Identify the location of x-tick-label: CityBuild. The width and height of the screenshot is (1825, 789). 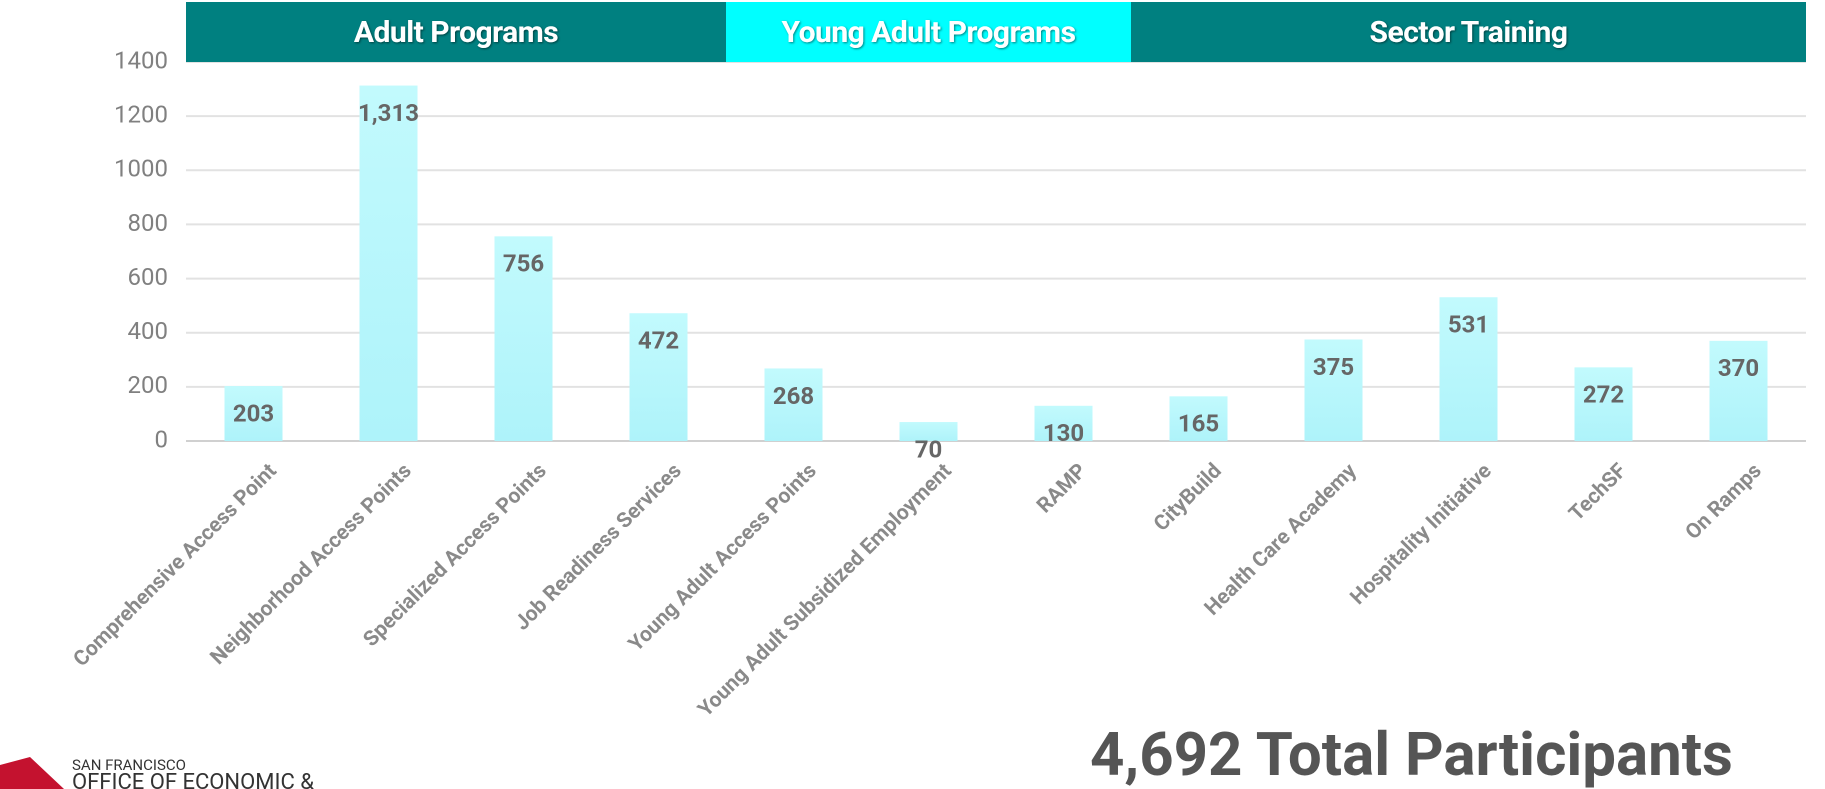
(1188, 497).